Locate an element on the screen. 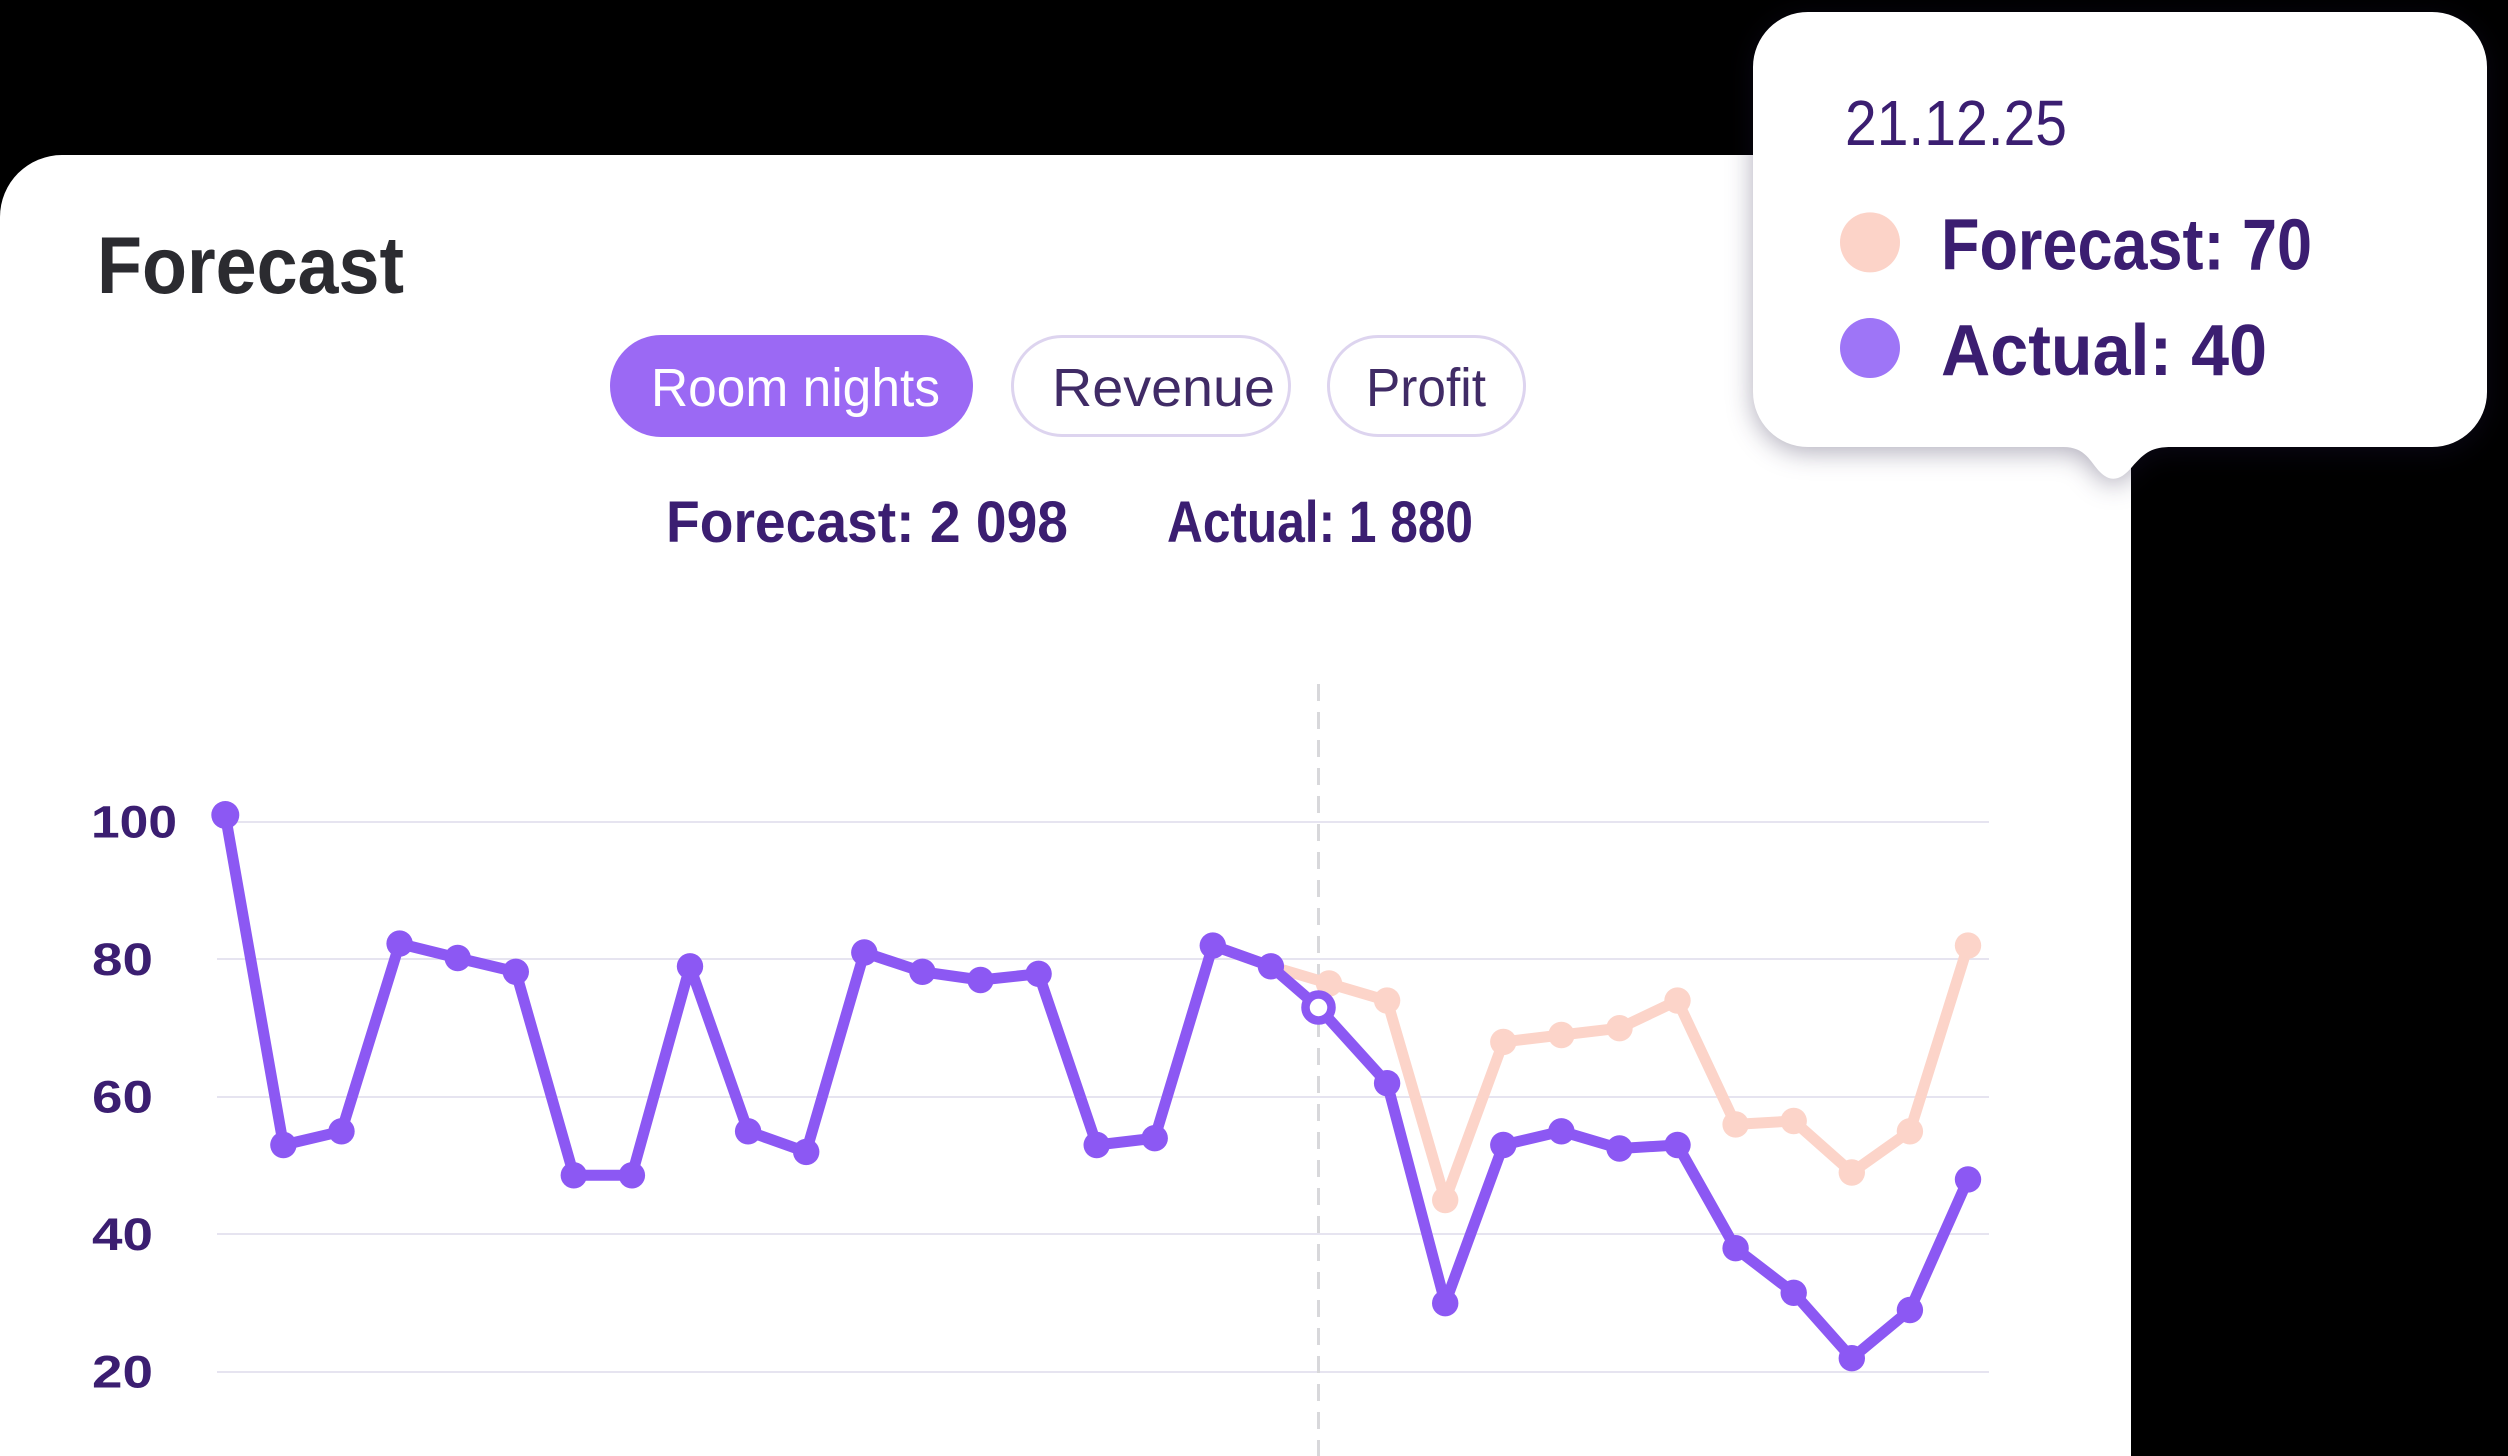 The height and width of the screenshot is (1456, 2508). svg-text: Actual: 1 880 is located at coordinates (1320, 522).